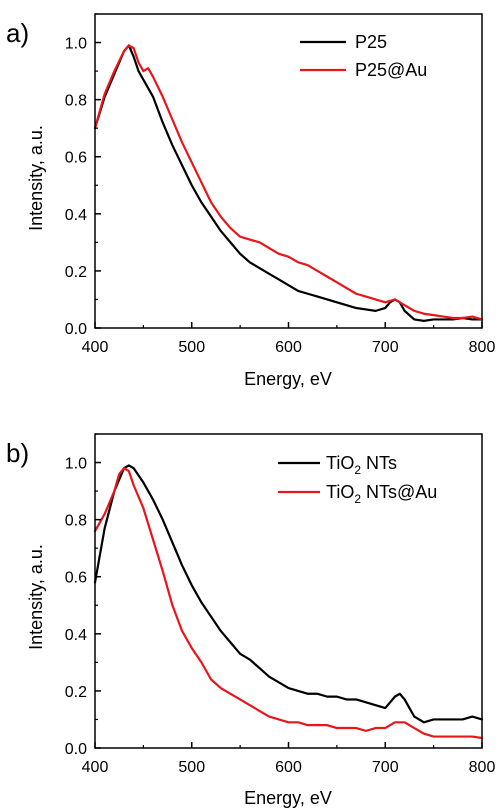 The image size is (501, 810). Describe the element at coordinates (385, 767) in the screenshot. I see `panel-b-xtick-label-3: 700` at that location.